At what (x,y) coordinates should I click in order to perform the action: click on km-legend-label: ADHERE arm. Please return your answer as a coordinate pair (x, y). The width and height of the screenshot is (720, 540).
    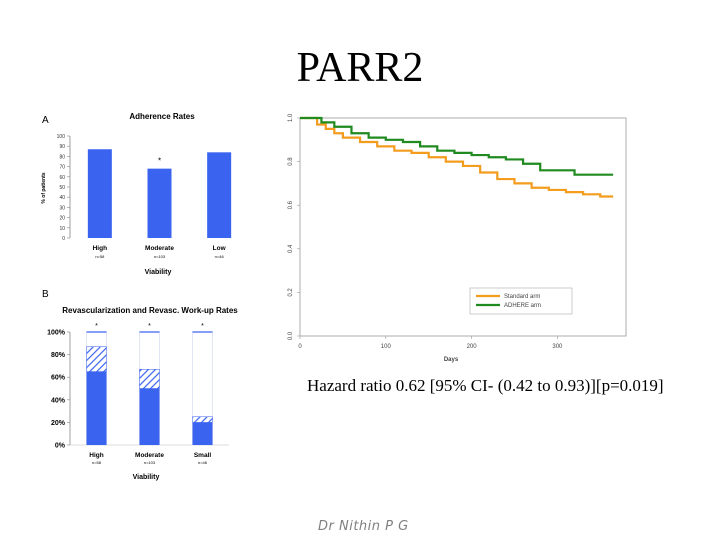
    Looking at the image, I should click on (522, 306).